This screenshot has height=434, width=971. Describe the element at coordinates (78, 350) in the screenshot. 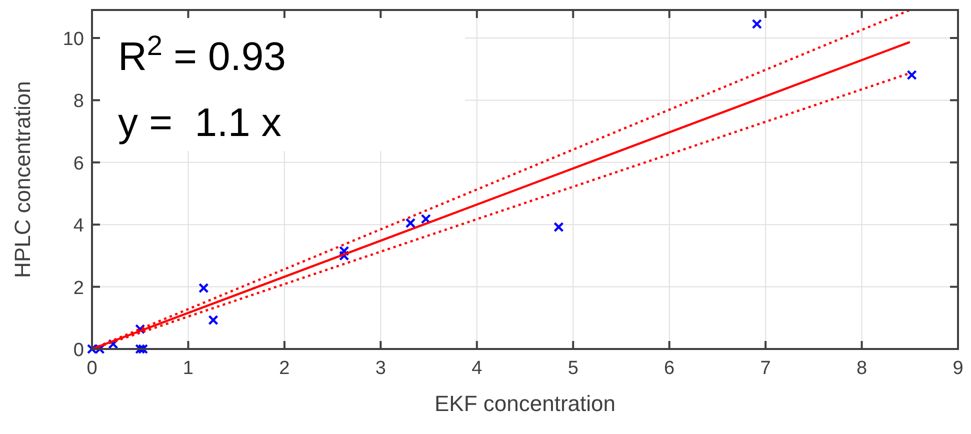

I see `y-tick-label: 0` at that location.